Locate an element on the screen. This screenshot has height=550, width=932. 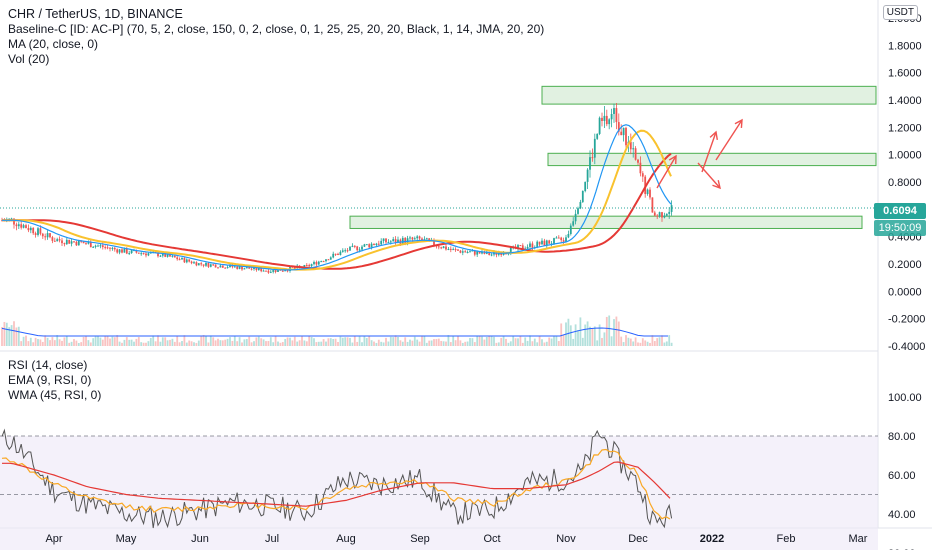
symbol-title: CHR / TetherUS, 1D, BINANCE is located at coordinates (95, 14).